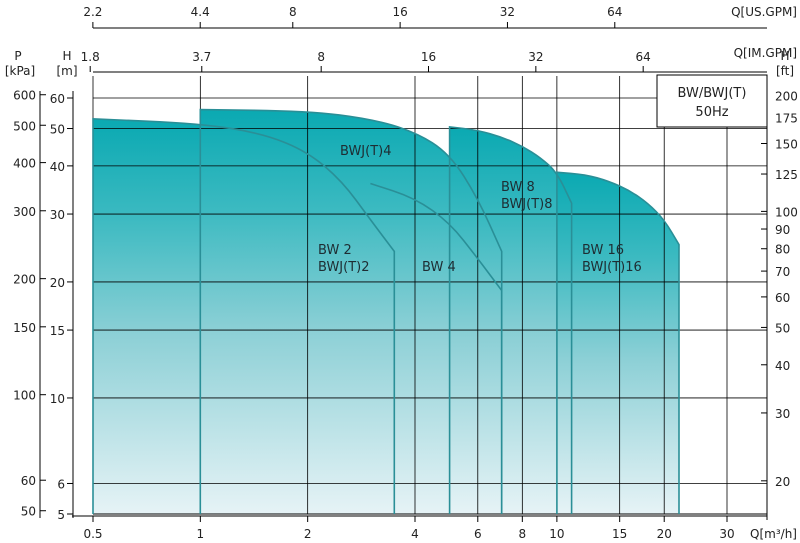 The width and height of the screenshot is (800, 543). What do you see at coordinates (556, 534) in the screenshot?
I see `flow-tick-label-10: 10` at bounding box center [556, 534].